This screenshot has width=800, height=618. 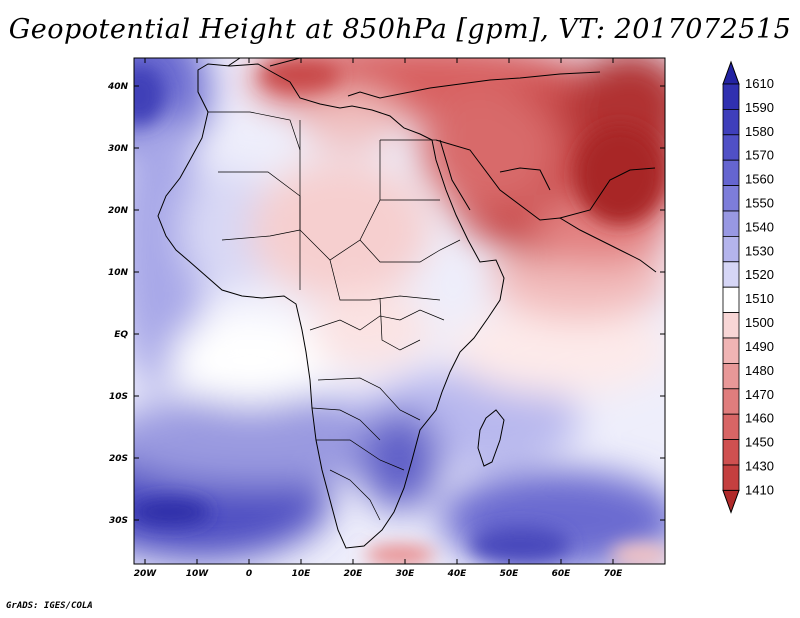 What do you see at coordinates (759, 346) in the screenshot?
I see `colorbar-label: 1490` at bounding box center [759, 346].